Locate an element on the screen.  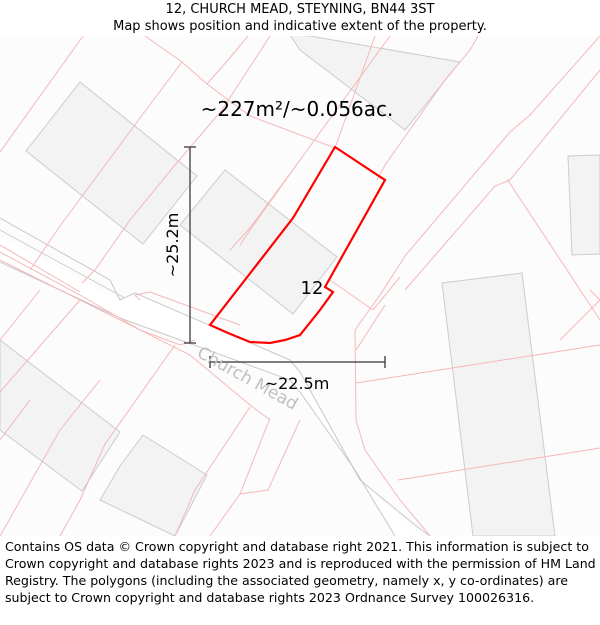
property-boundary is located at coordinates (297, 245).